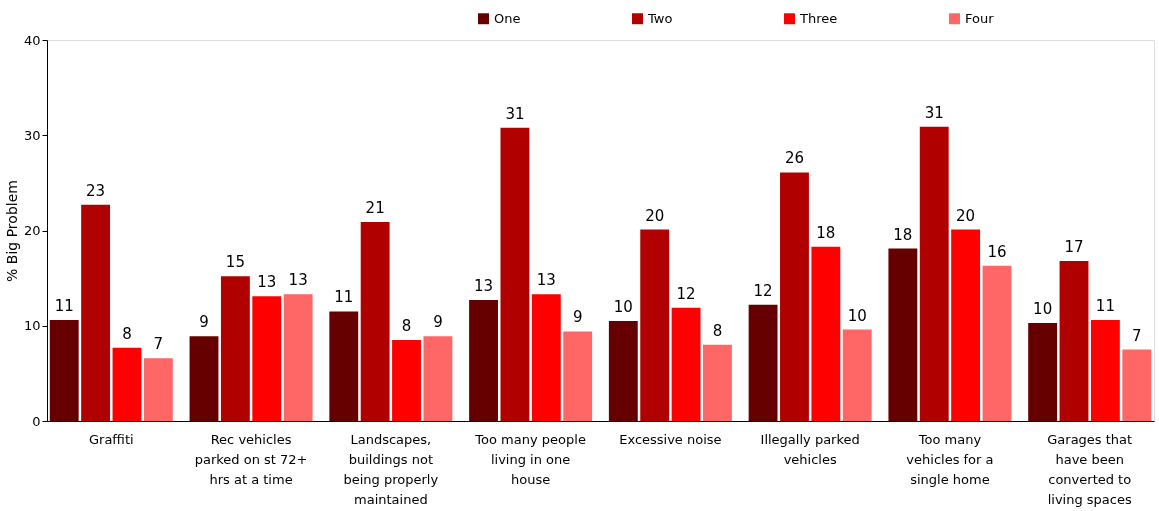 The height and width of the screenshot is (511, 1159). Describe the element at coordinates (36, 421) in the screenshot. I see `y-tick-label: 0` at that location.